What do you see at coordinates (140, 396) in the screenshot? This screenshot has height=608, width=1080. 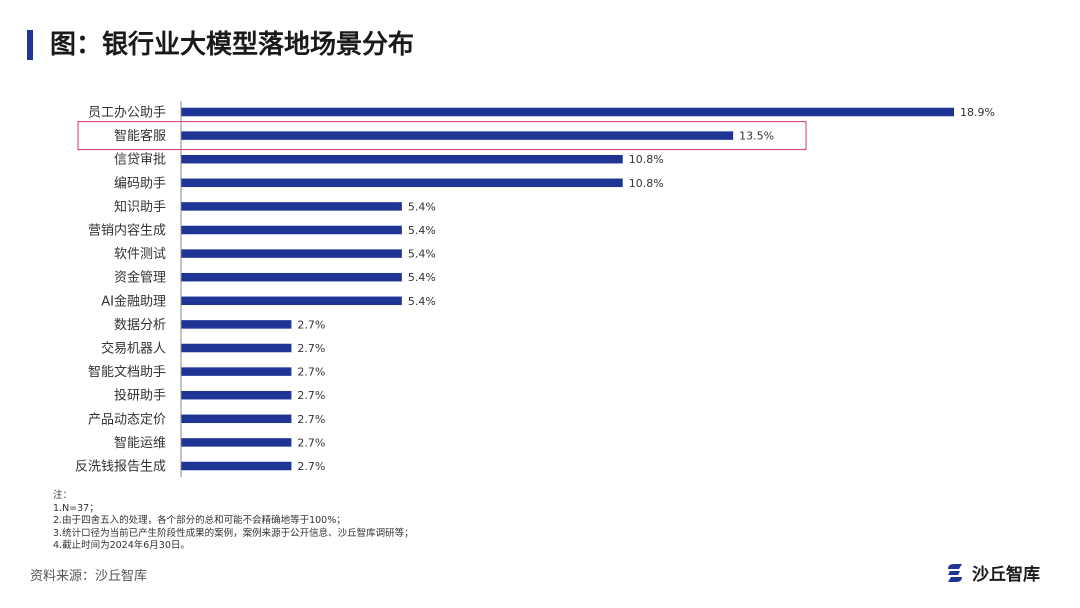 I see `category-label: 投研助手` at bounding box center [140, 396].